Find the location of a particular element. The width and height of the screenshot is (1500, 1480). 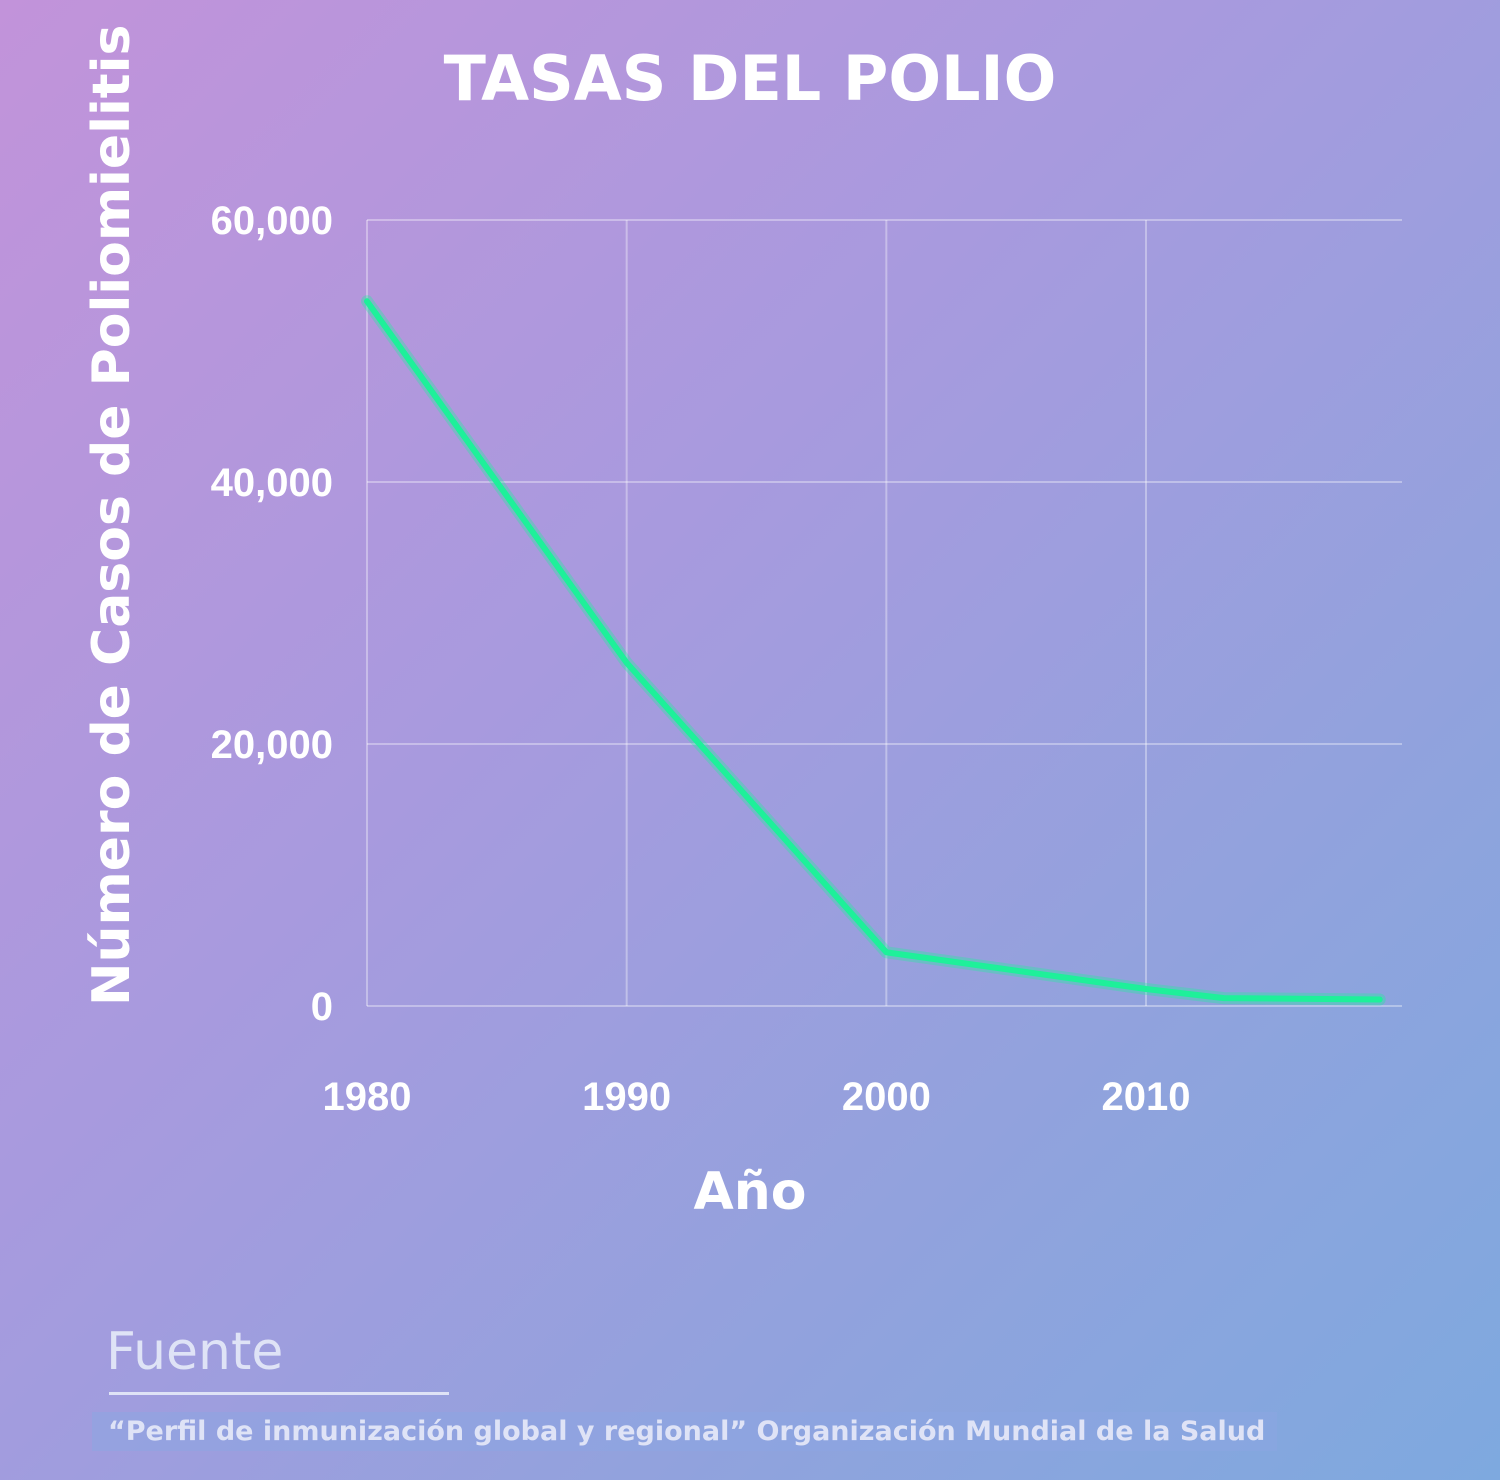

chart-title: TASAS DEL POLIO is located at coordinates (750, 78).